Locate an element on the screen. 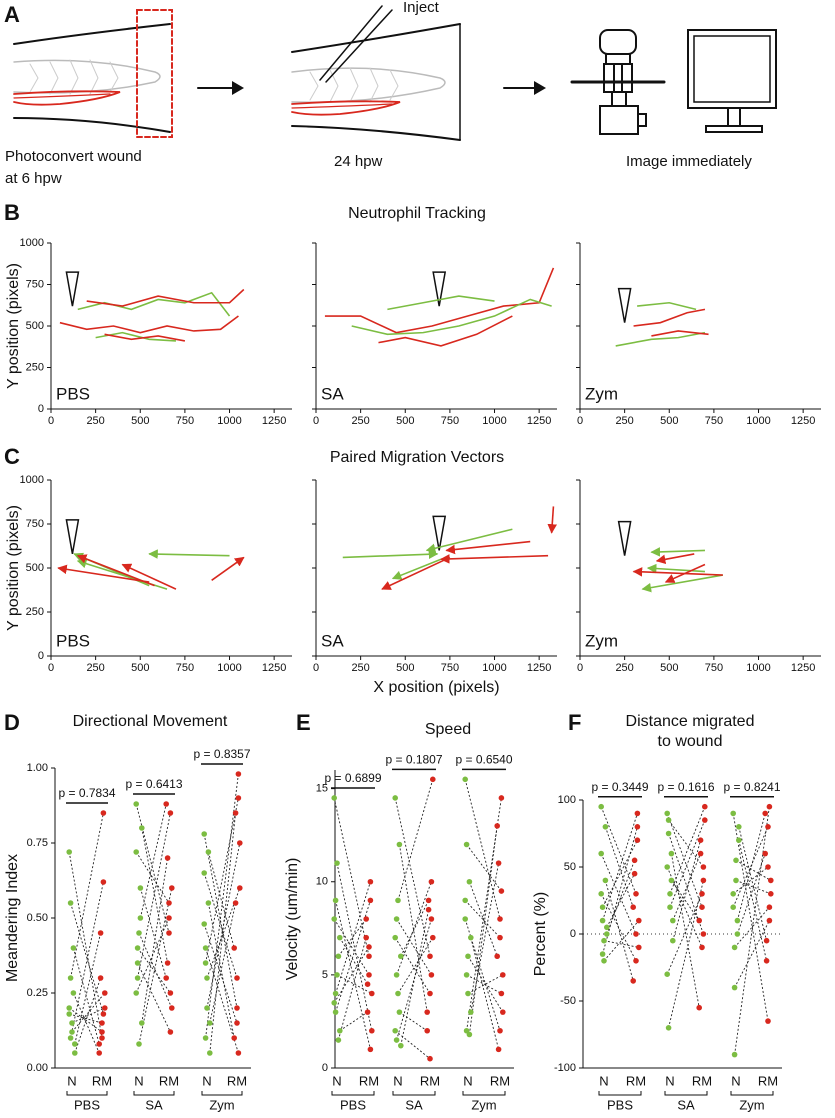 The image size is (835, 1118). p-value: p = 0.8357 is located at coordinates (221, 754).